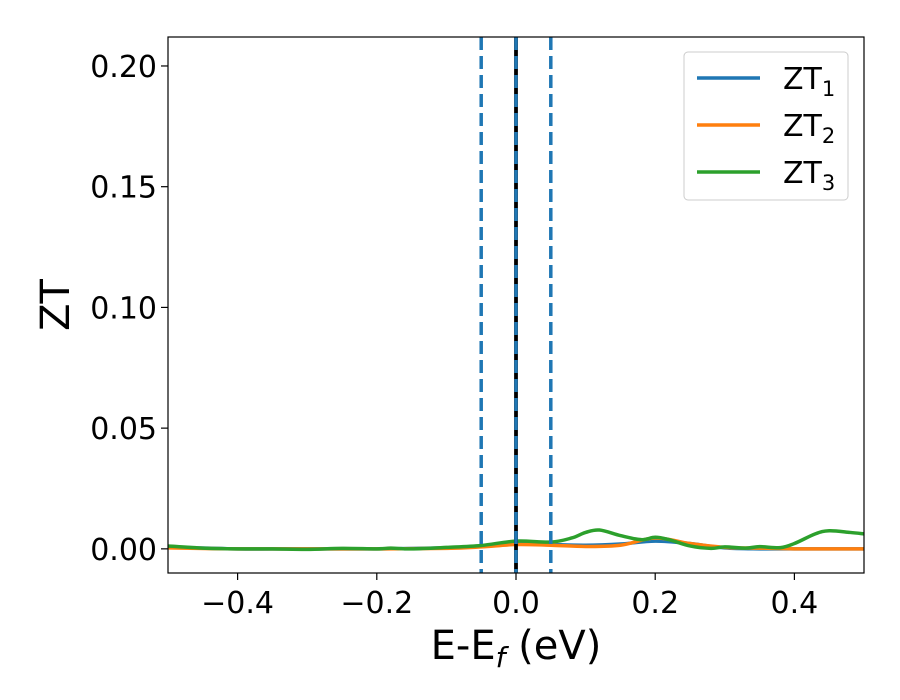 The width and height of the screenshot is (900, 700). I want to click on x-tick-label: −0.4, so click(237, 603).